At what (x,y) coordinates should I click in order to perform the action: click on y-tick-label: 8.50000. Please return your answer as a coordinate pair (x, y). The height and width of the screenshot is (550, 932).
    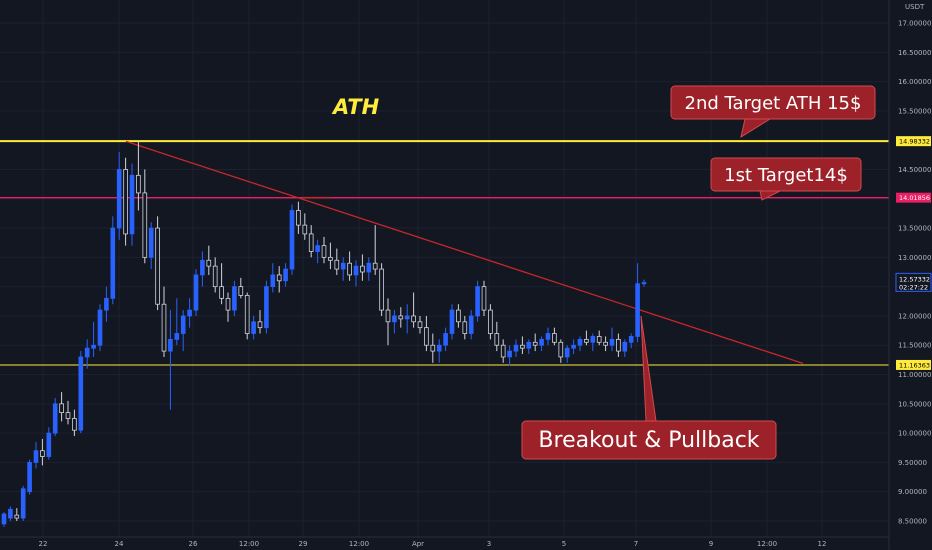
    Looking at the image, I should click on (912, 522).